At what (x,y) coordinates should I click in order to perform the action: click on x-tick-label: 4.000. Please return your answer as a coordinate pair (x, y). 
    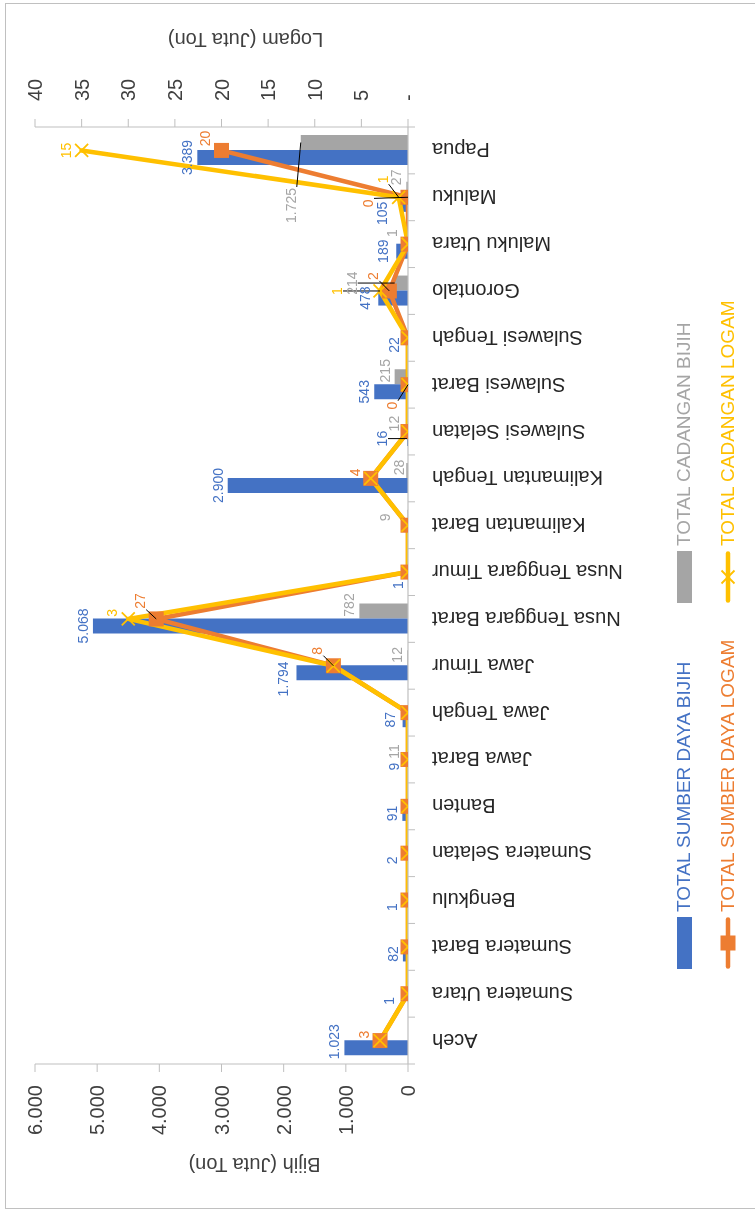
    Looking at the image, I should click on (159, 1110).